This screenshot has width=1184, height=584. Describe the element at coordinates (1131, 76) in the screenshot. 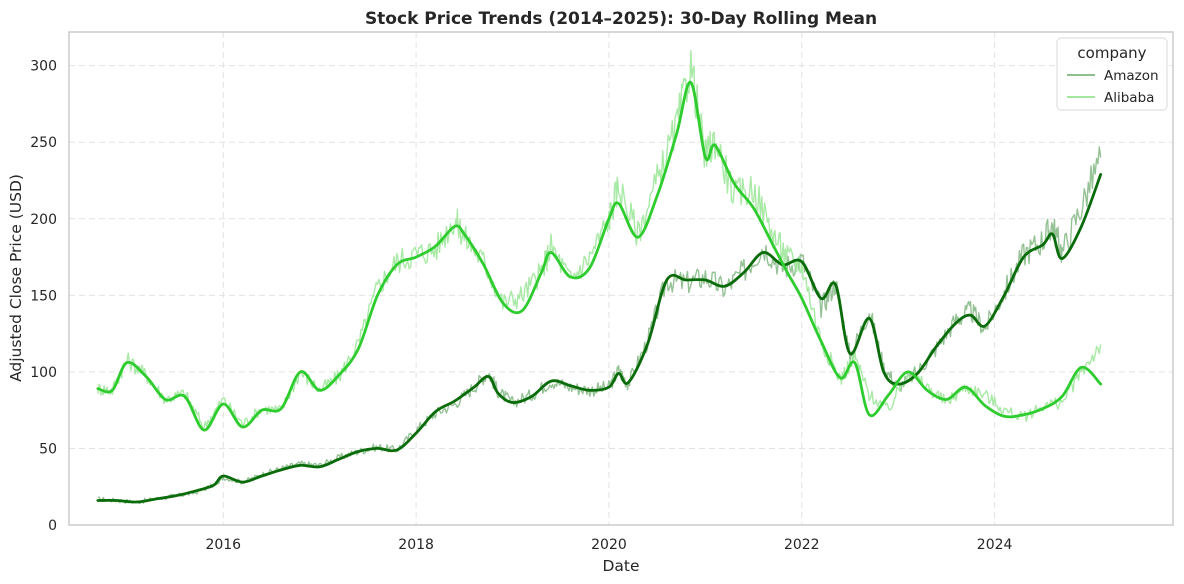

I see `legend-label-amazon: Amazon` at that location.